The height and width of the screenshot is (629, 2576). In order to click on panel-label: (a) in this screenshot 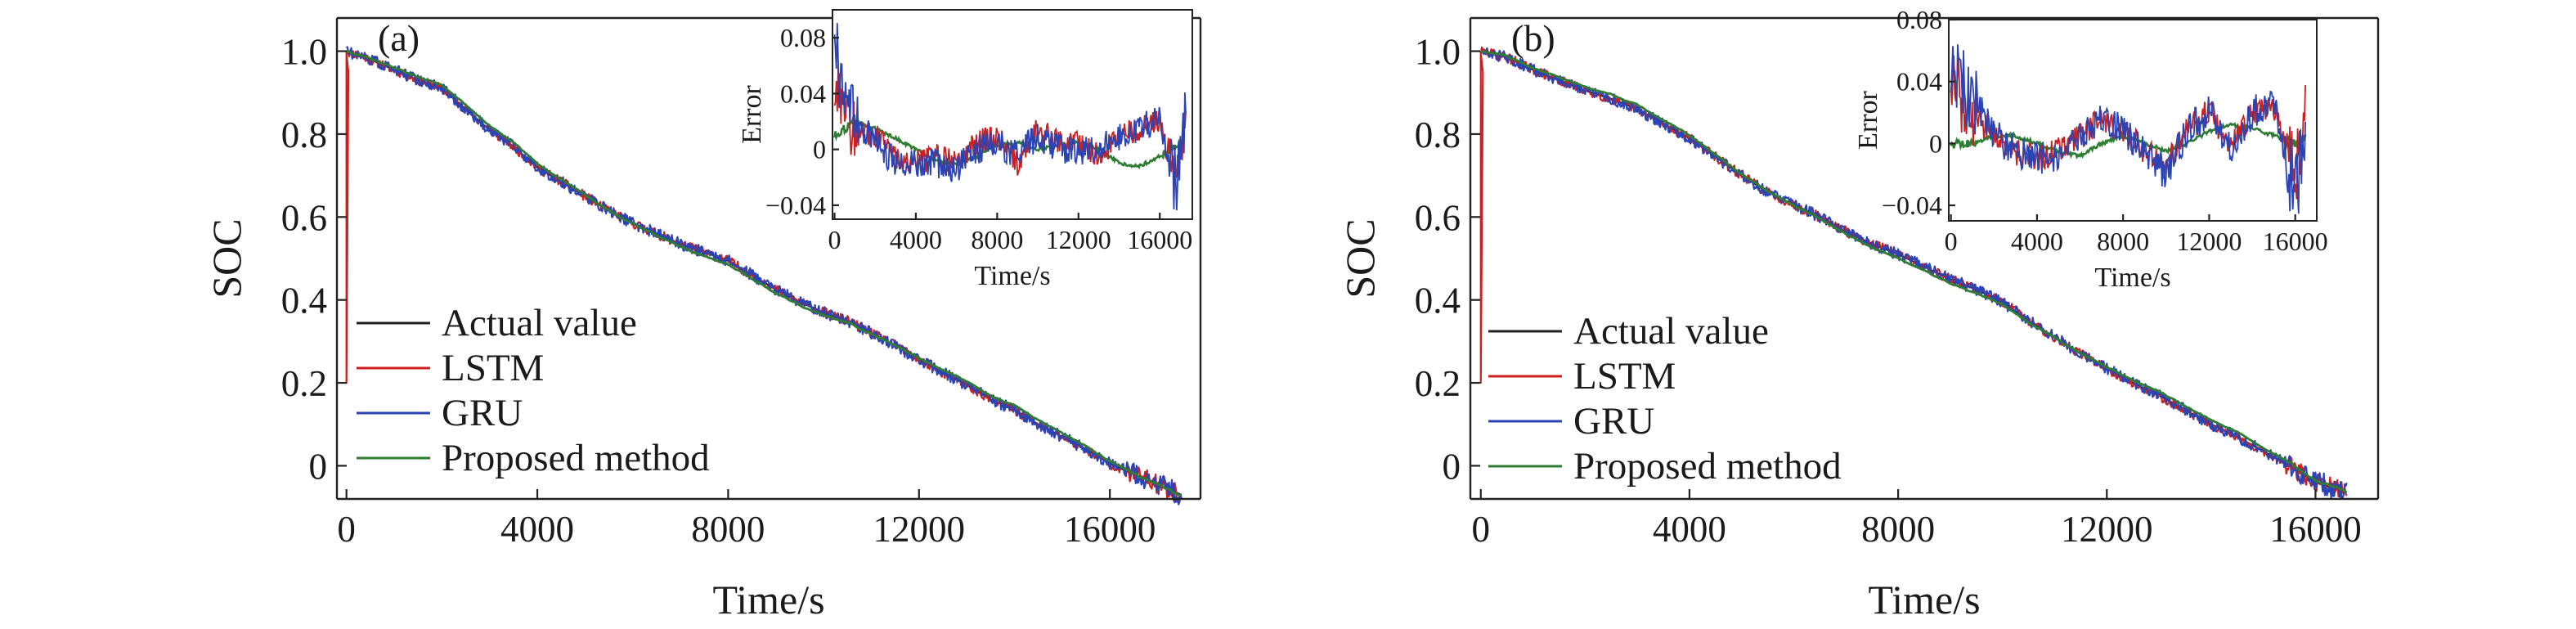, I will do `click(399, 38)`.